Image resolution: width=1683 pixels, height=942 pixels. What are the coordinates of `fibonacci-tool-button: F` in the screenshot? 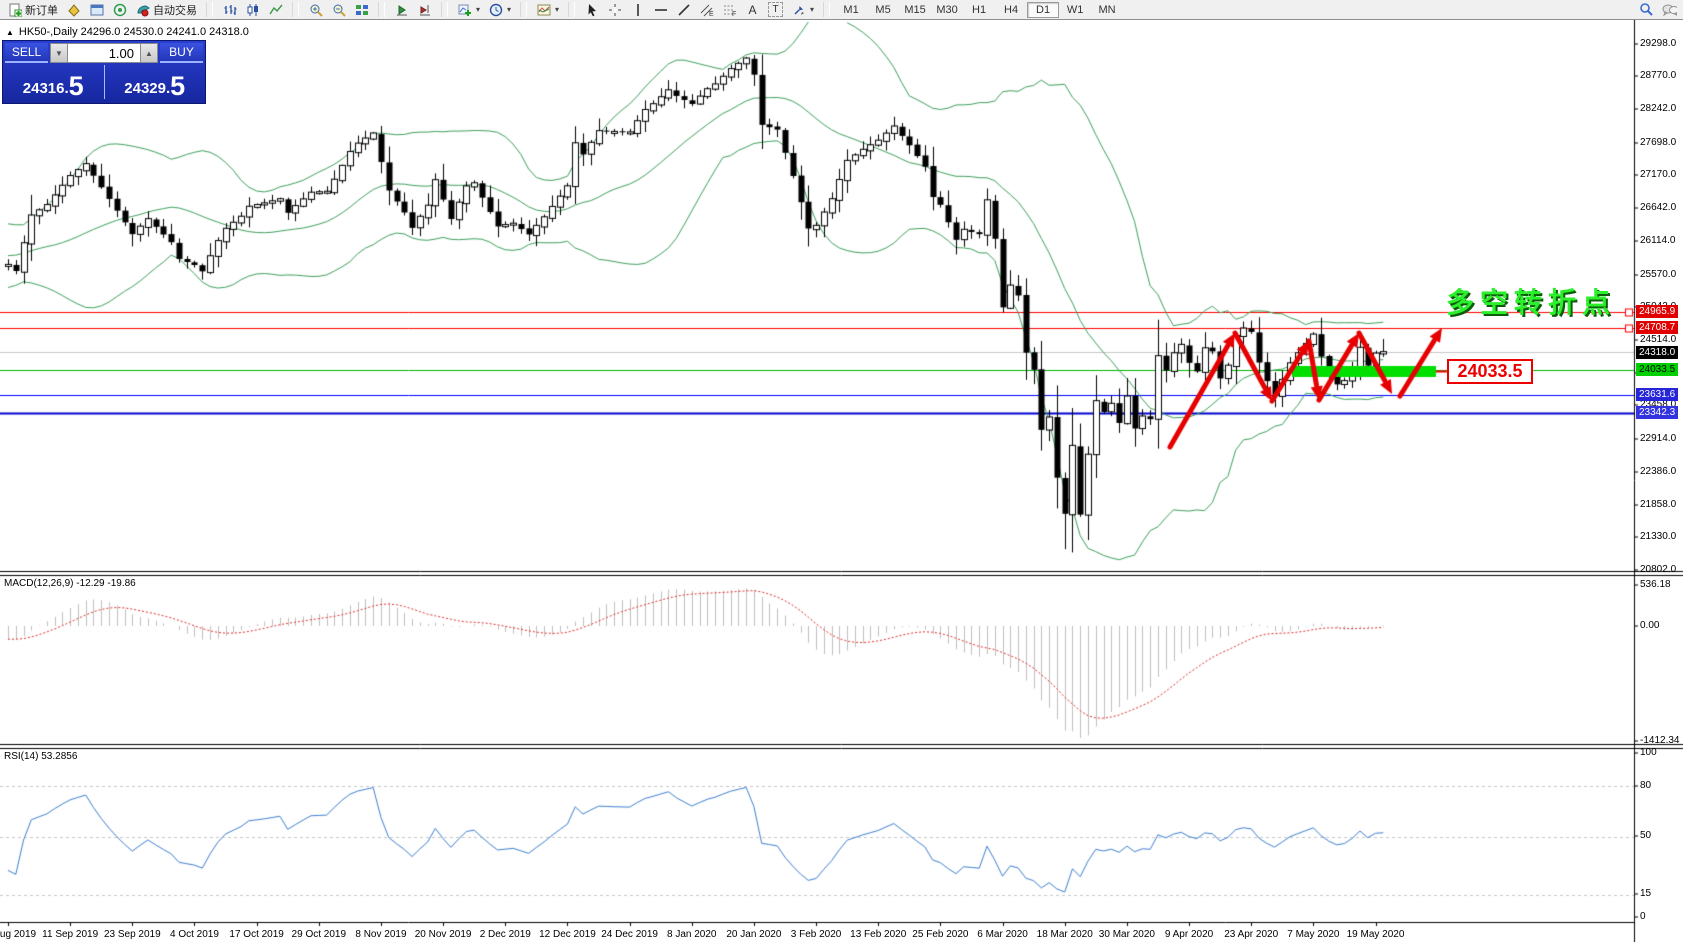 It's located at (729, 9).